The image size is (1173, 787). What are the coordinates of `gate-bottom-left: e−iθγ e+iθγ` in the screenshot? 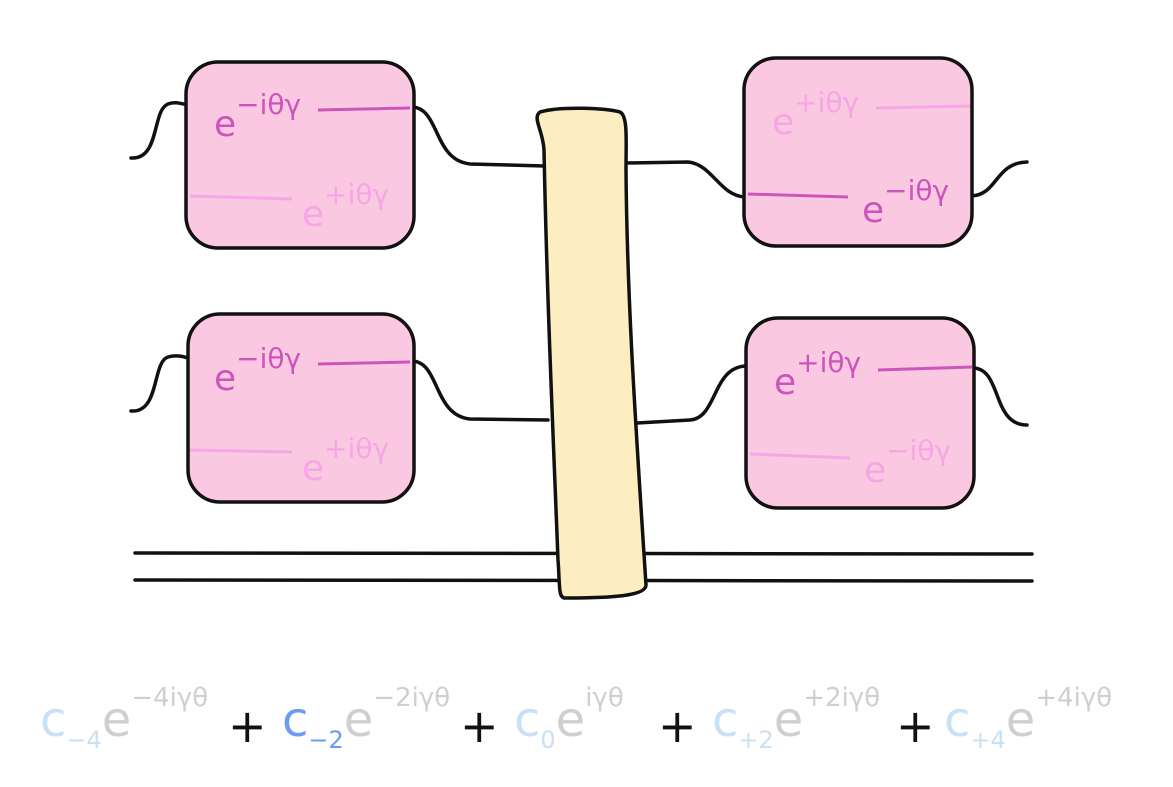 It's located at (301, 408).